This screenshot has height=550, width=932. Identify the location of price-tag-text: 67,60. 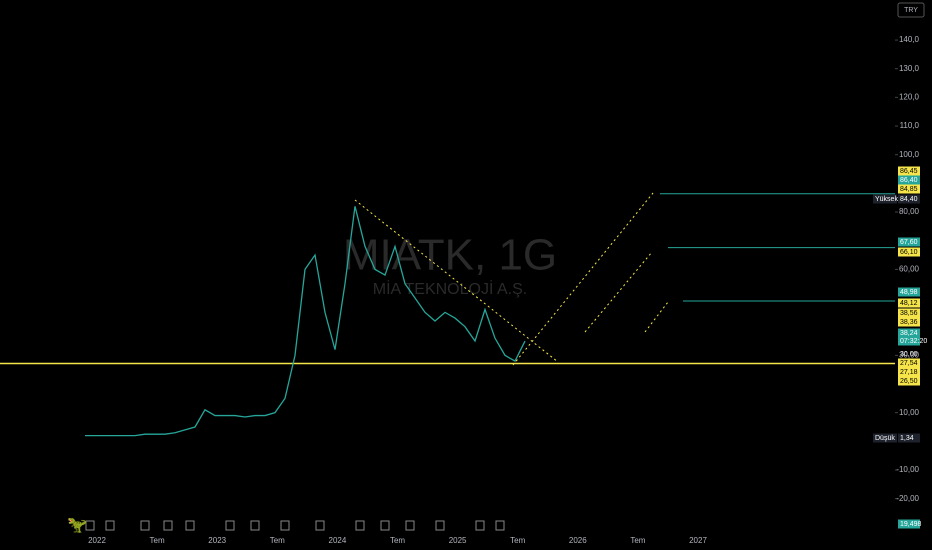
(909, 242).